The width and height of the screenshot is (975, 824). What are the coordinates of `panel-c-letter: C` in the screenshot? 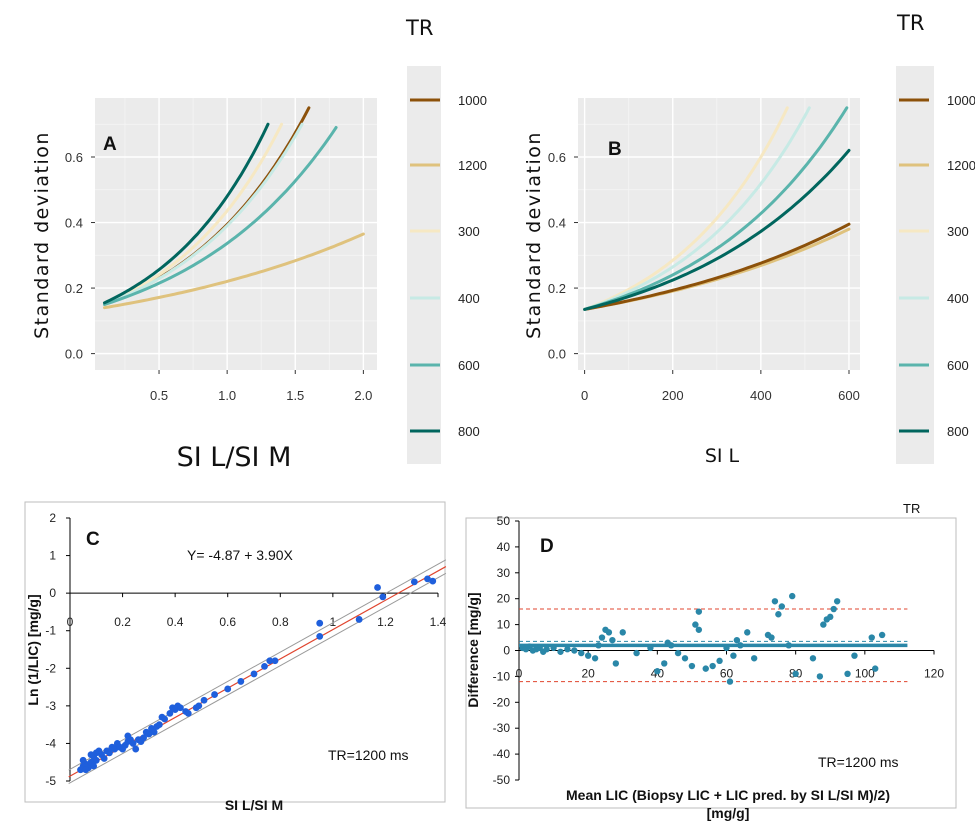 It's located at (93, 539).